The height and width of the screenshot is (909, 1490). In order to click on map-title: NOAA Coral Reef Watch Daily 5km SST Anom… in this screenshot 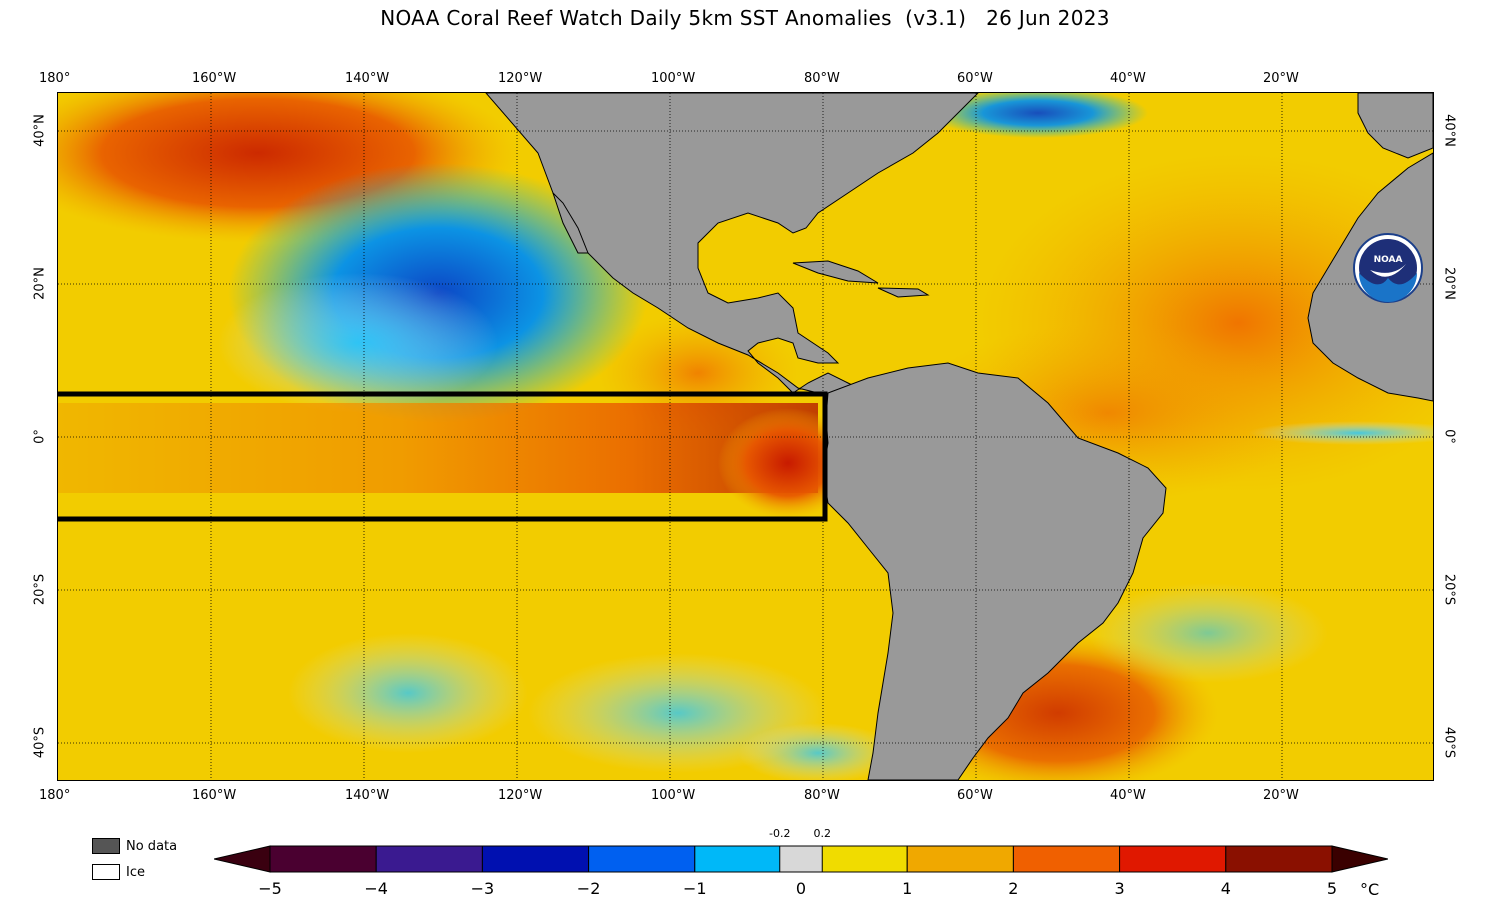, I will do `click(745, 18)`.